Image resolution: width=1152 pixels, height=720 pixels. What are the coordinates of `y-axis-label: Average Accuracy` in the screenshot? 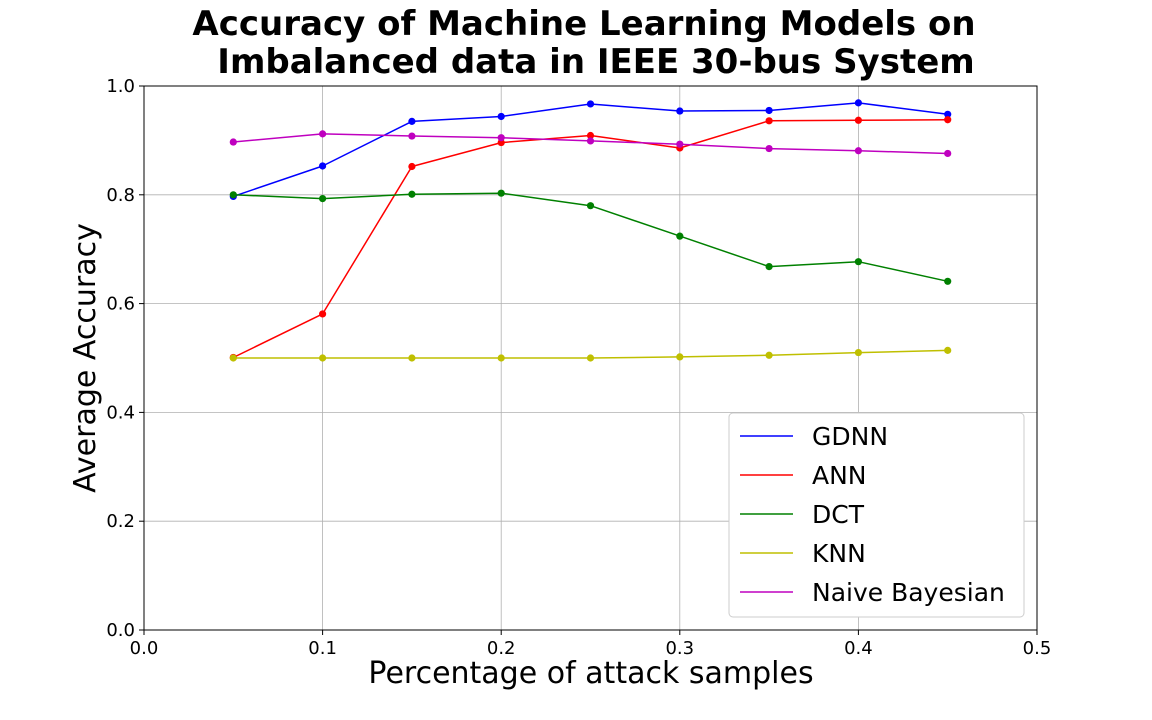 It's located at (85, 358).